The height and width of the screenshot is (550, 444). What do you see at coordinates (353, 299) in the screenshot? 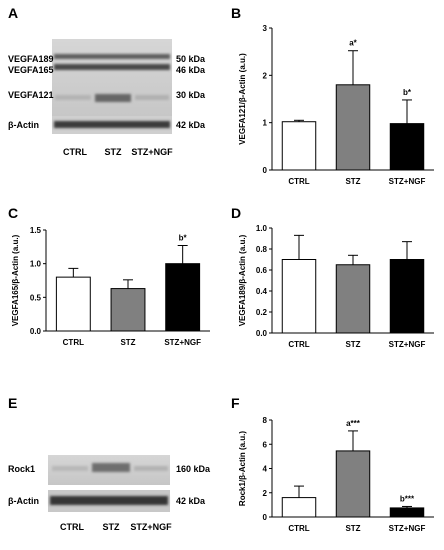
I see `bar-stz-d` at bounding box center [353, 299].